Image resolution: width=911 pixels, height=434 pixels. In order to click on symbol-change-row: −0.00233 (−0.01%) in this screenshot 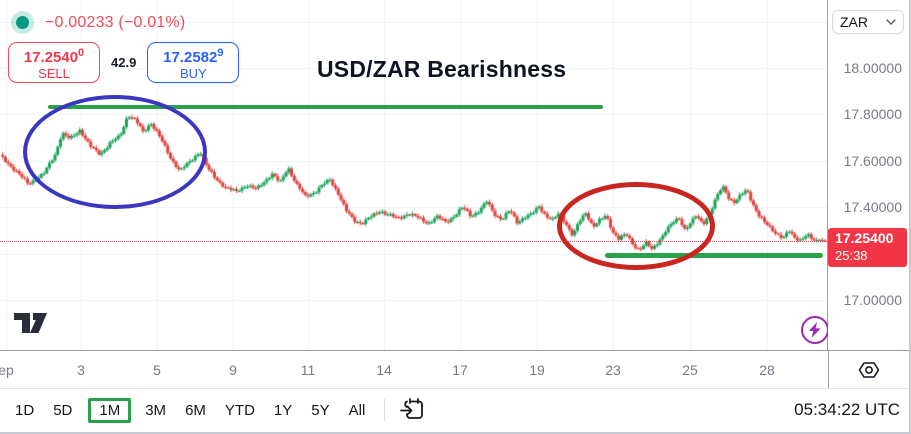, I will do `click(98, 22)`.